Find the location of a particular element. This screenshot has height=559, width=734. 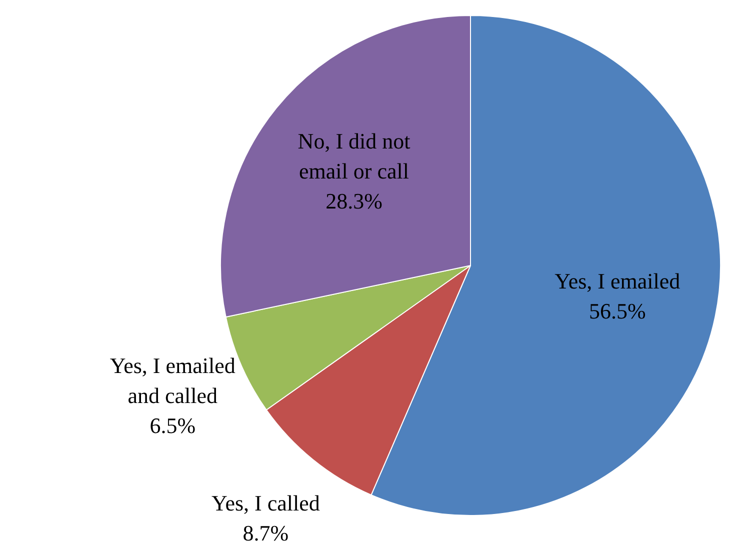

slice-label: Yes, I emailed and called is located at coordinates (173, 380).